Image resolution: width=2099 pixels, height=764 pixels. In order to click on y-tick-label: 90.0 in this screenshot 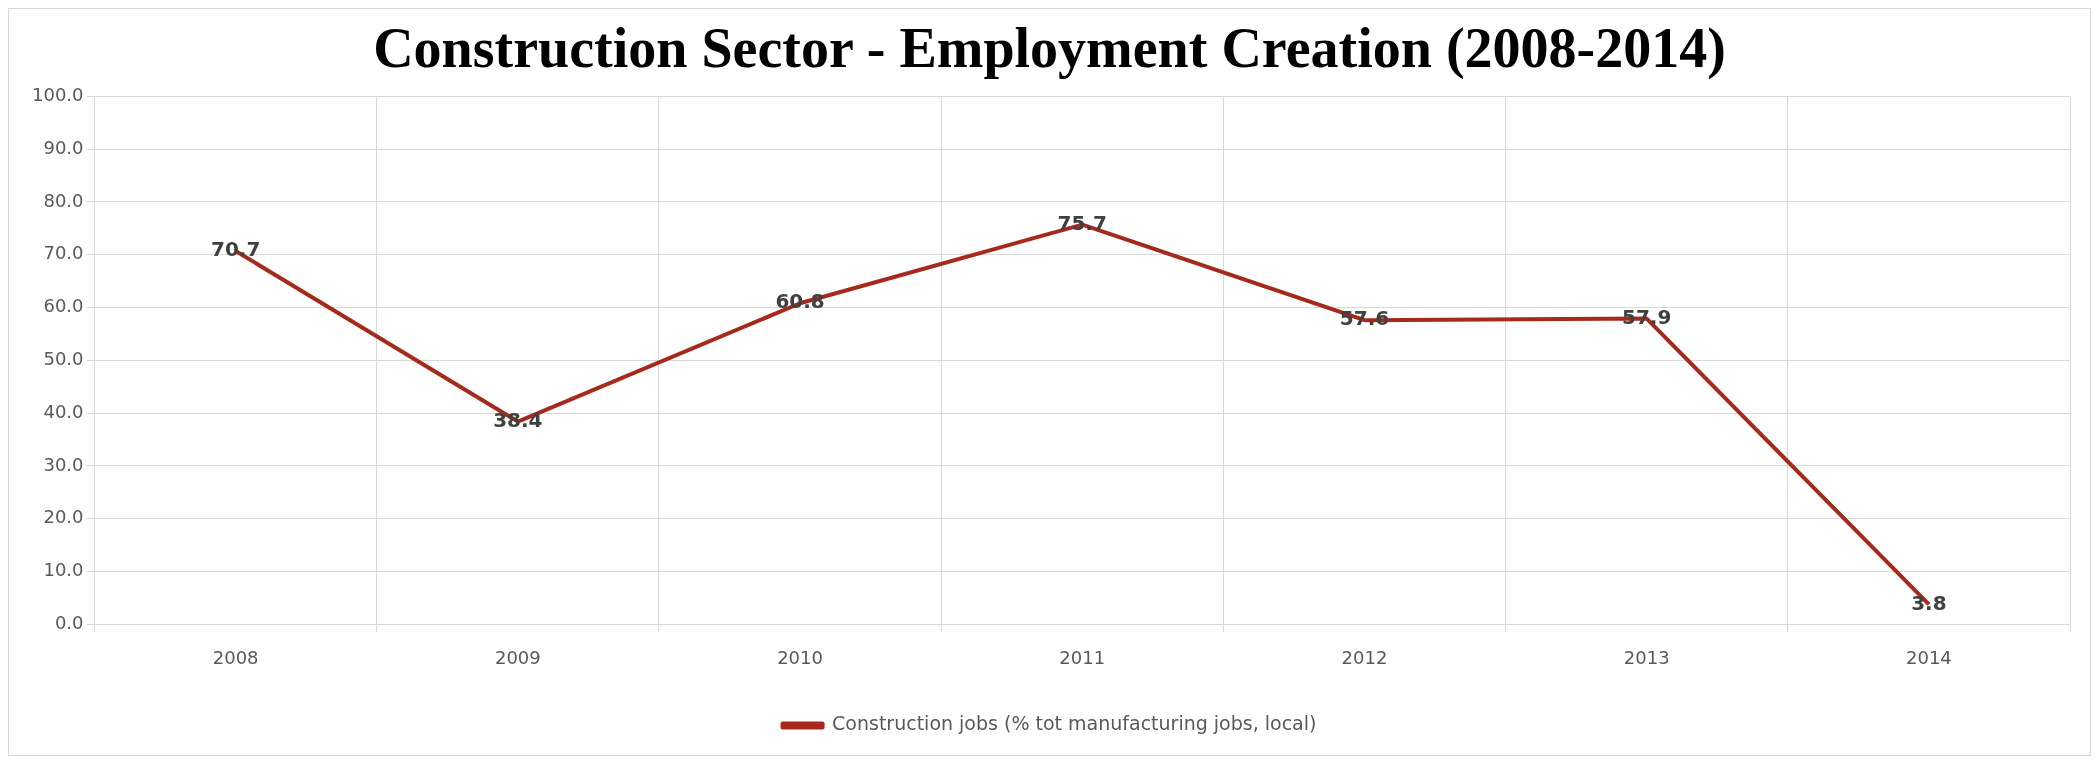, I will do `click(63, 147)`.